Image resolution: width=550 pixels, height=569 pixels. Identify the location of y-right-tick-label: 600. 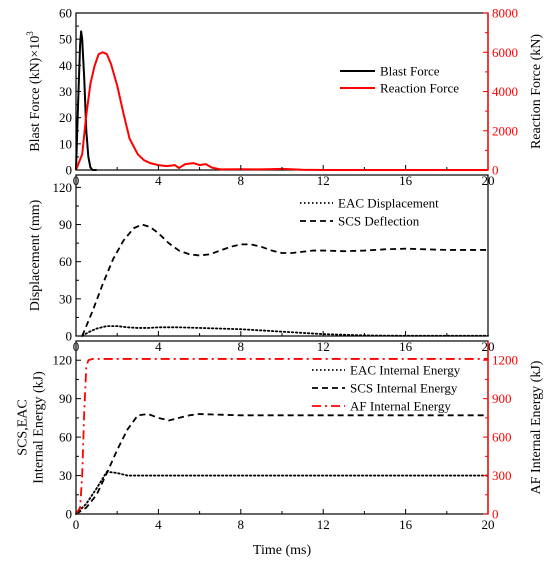
(502, 437).